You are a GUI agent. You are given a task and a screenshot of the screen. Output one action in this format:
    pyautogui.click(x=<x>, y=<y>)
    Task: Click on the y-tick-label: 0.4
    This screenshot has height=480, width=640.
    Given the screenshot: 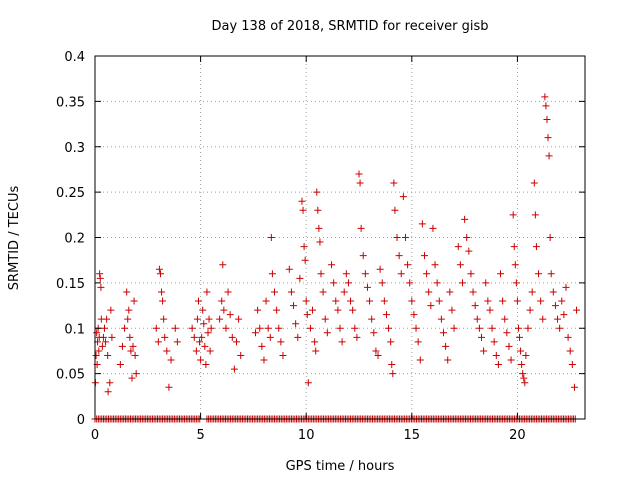 What is the action you would take?
    pyautogui.click(x=74, y=57)
    